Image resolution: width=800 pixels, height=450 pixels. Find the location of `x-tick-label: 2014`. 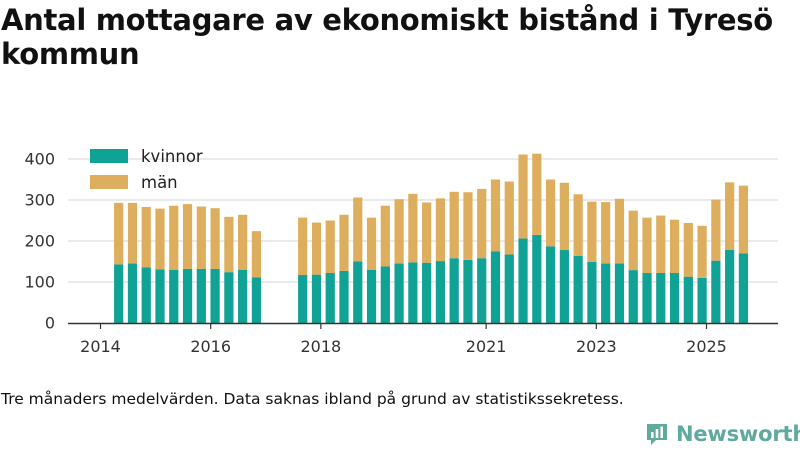

x-tick-label: 2014 is located at coordinates (100, 346).